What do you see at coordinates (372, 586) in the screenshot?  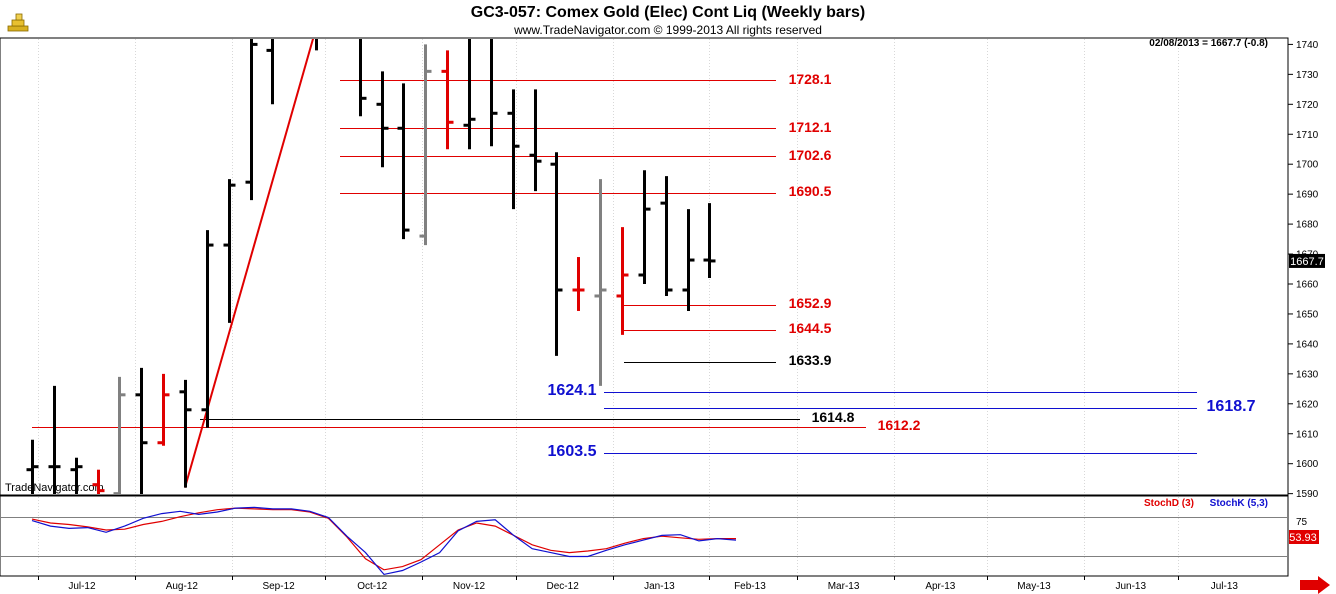 I see `x-tick-label: Oct-12` at bounding box center [372, 586].